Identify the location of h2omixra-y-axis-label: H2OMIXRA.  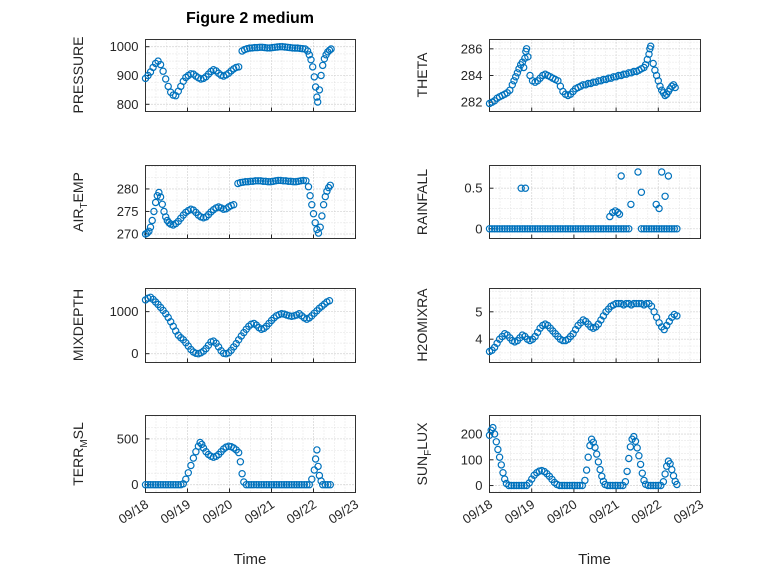
(424, 324).